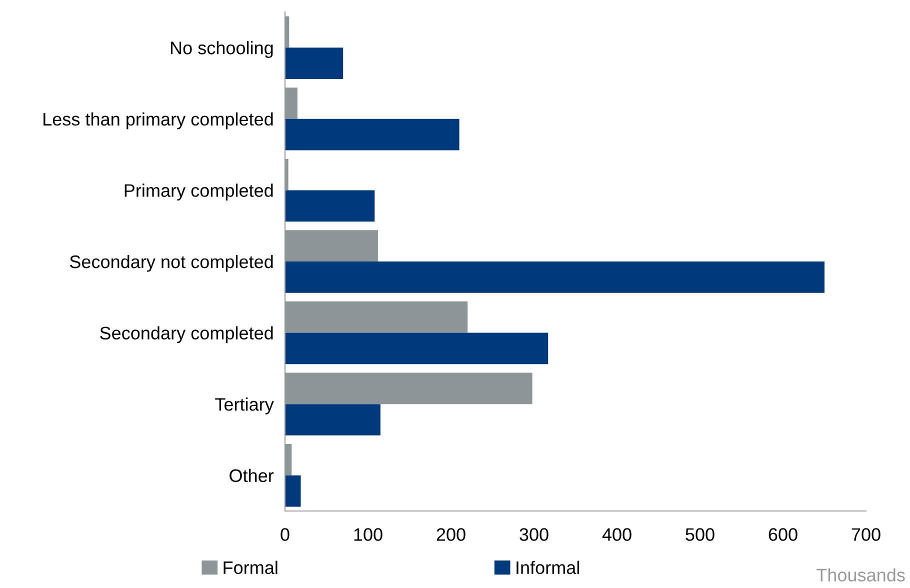  What do you see at coordinates (451, 534) in the screenshot?
I see `x-tick-label: 200` at bounding box center [451, 534].